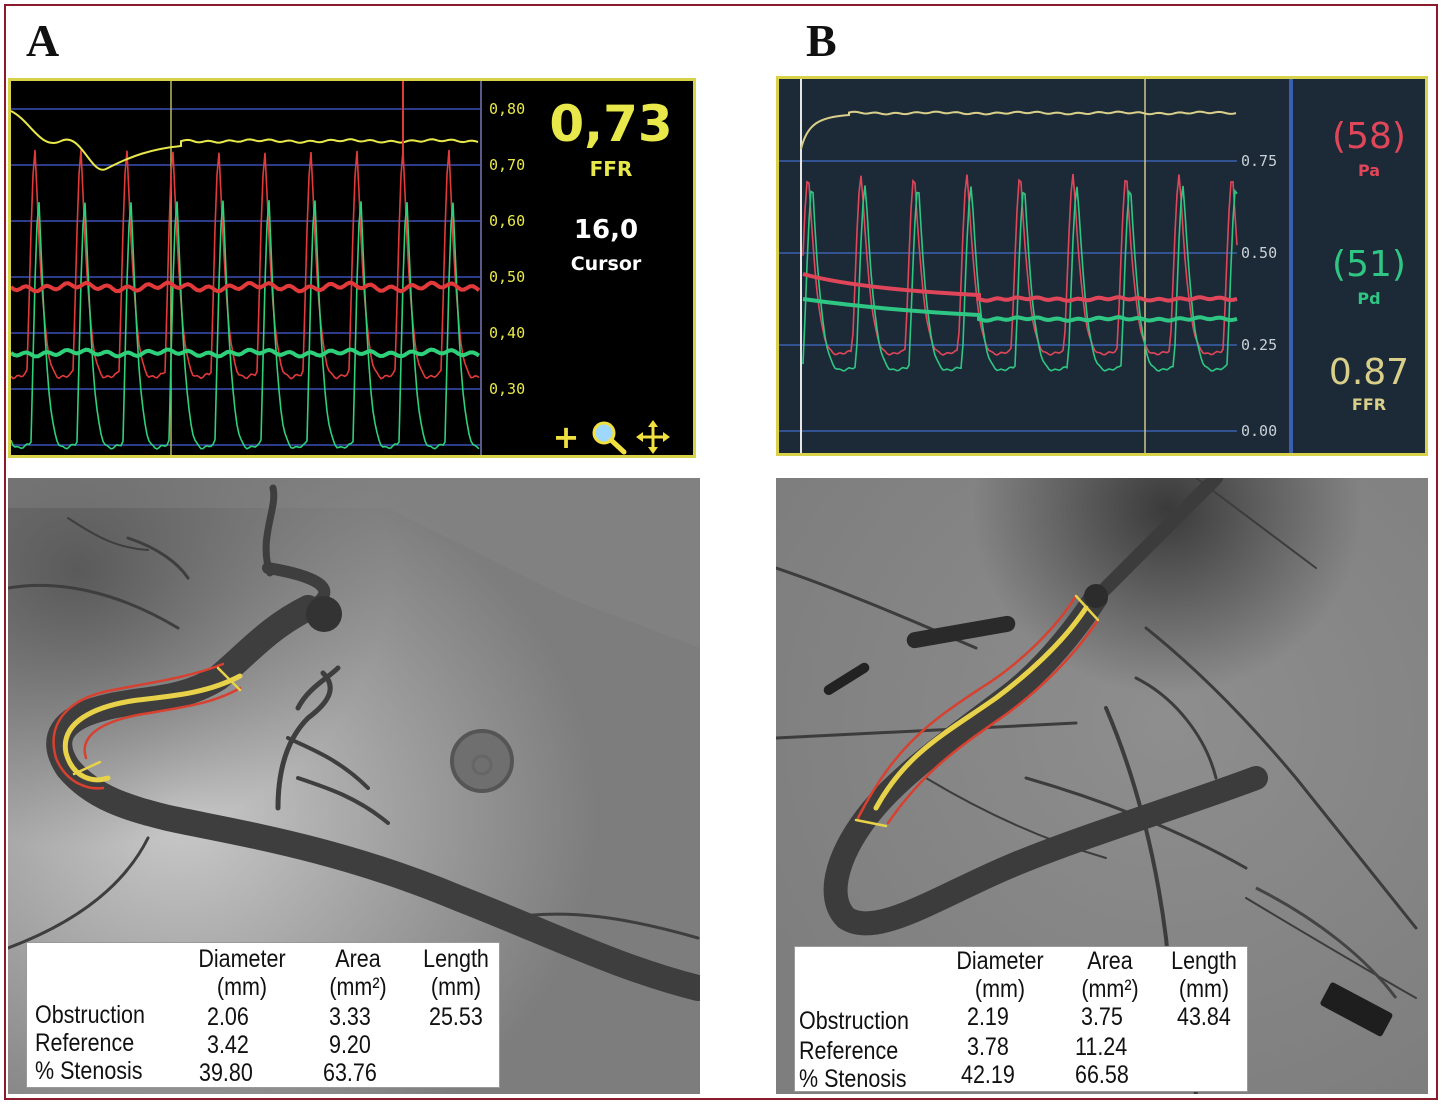  I want to click on y-tick-label: 0.25, so click(1259, 345).